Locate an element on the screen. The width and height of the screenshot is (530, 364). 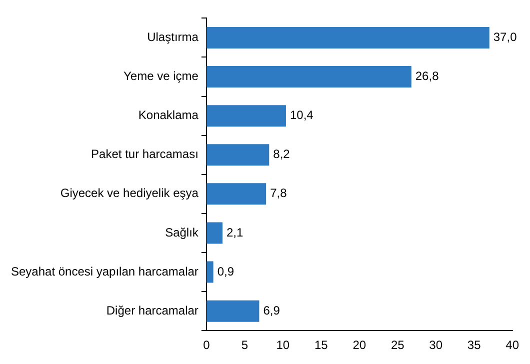
y-tick-label: Giyecek ve hediyelik eşya is located at coordinates (129, 193).